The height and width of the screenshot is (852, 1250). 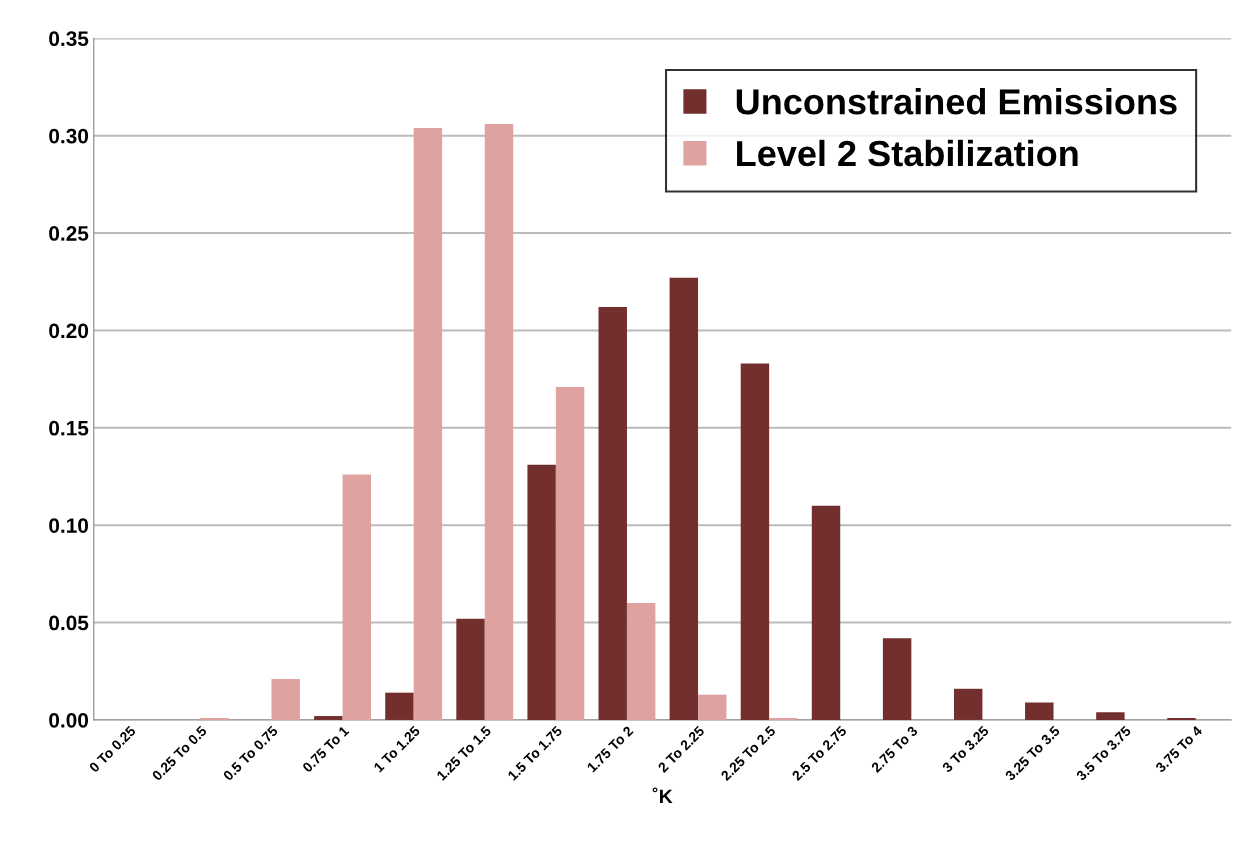 I want to click on y-tick-label: 0.35, so click(x=69, y=39).